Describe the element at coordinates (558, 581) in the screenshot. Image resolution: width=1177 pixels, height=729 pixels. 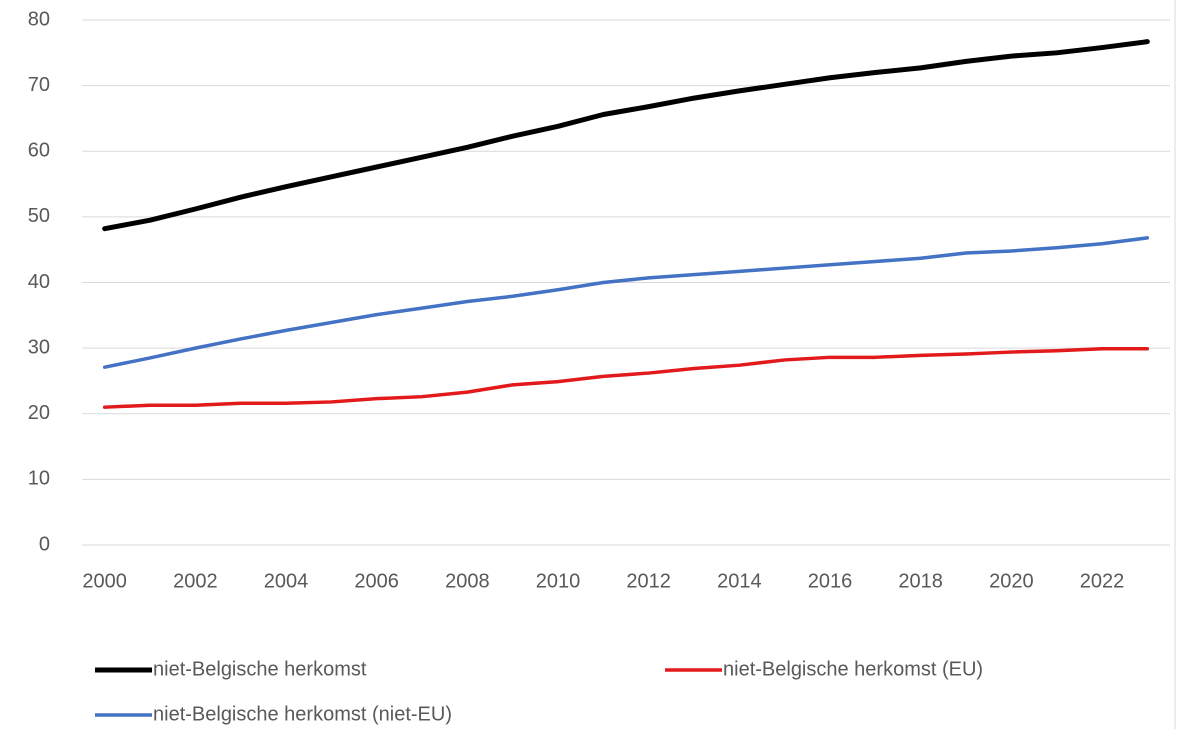
I see `x-tick-label: 2010` at that location.